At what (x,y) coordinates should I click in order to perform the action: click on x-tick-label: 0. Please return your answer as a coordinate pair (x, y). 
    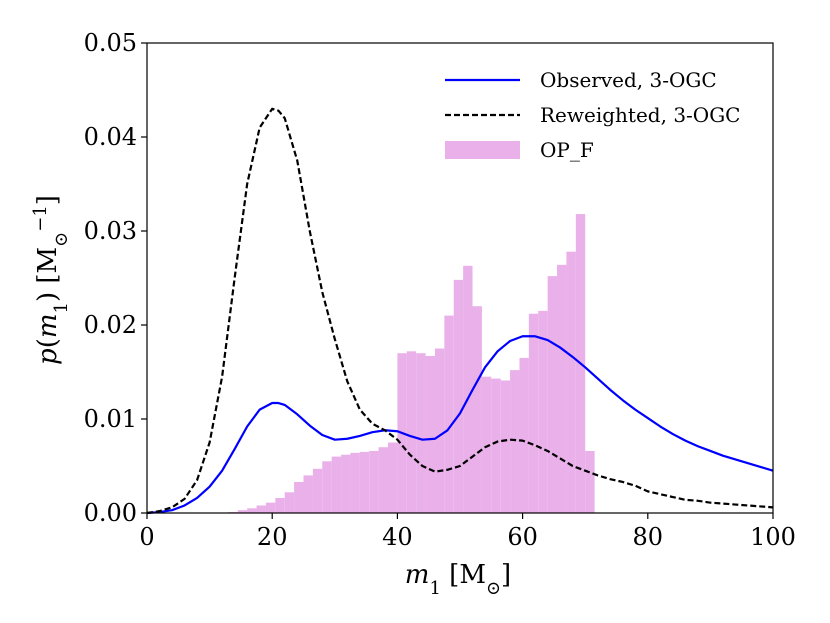
    Looking at the image, I should click on (146, 537).